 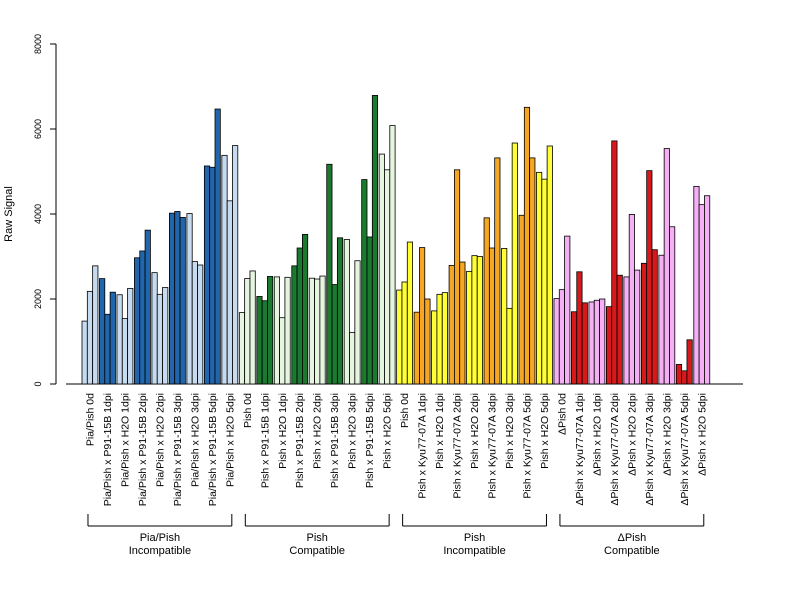 I want to click on x-tick-label: ΔPish x Kyu77-07A 1dpi, so click(x=580, y=449).